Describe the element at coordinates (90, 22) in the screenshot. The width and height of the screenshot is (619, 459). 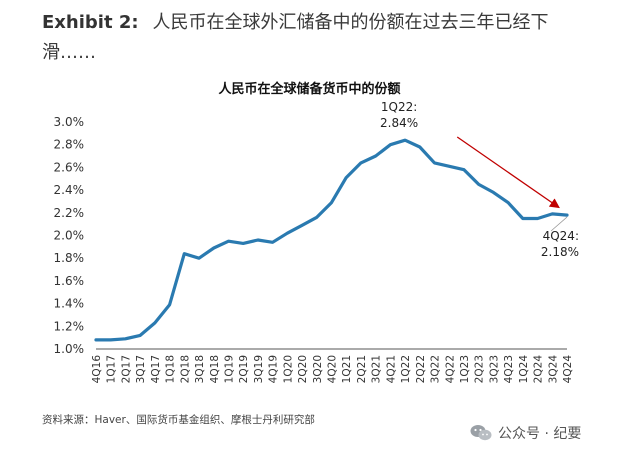
I see `exhibit-label: Exhibit 2:` at that location.